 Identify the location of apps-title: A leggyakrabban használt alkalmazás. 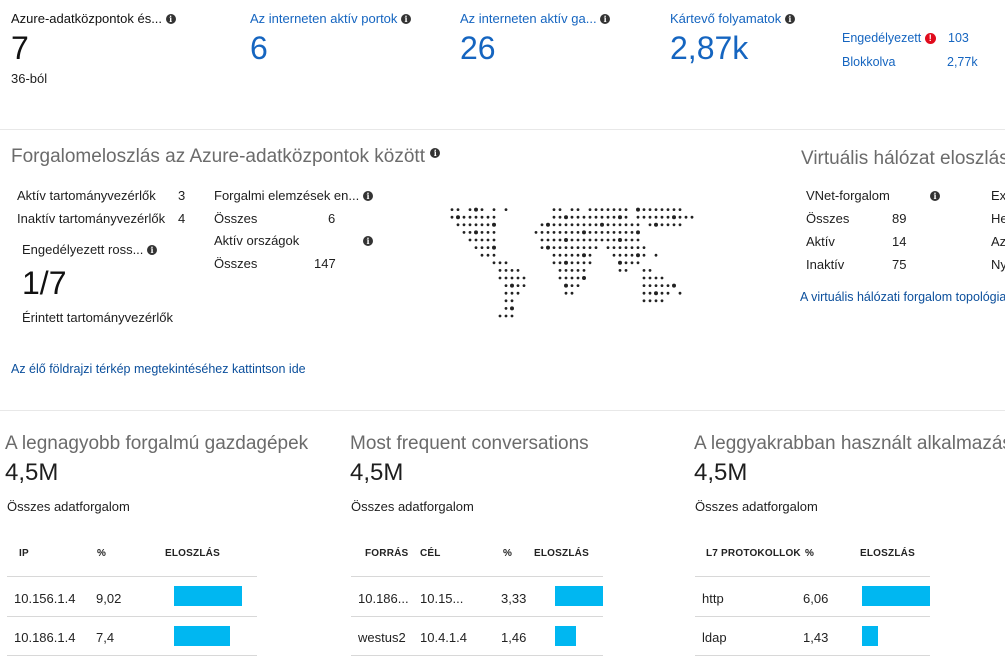
(849, 443).